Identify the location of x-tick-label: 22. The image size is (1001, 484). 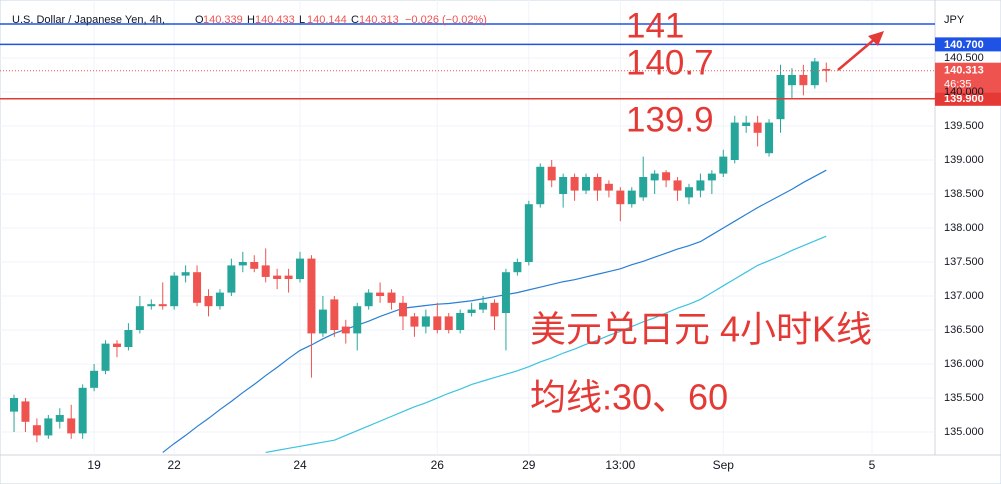
(175, 465).